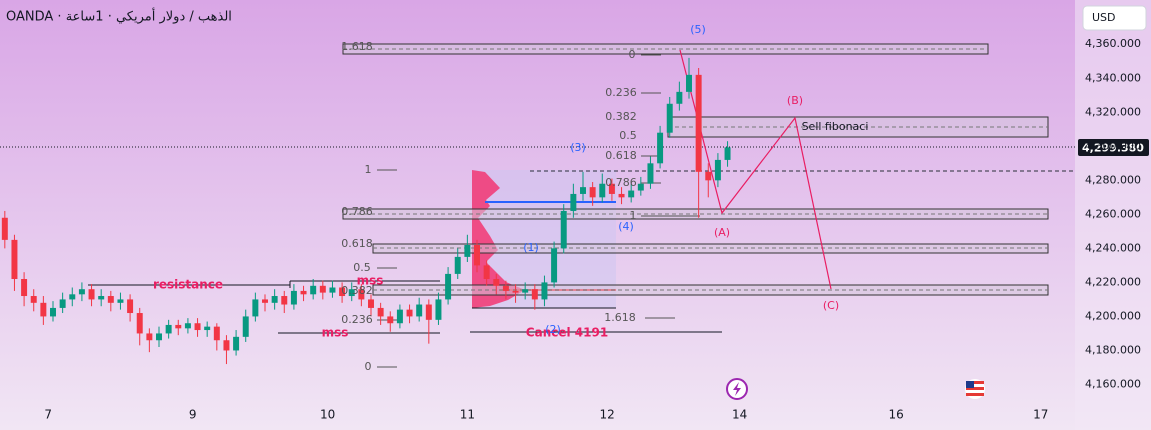 The width and height of the screenshot is (1151, 430). What do you see at coordinates (193, 415) in the screenshot?
I see `x-tick-label: 9` at bounding box center [193, 415].